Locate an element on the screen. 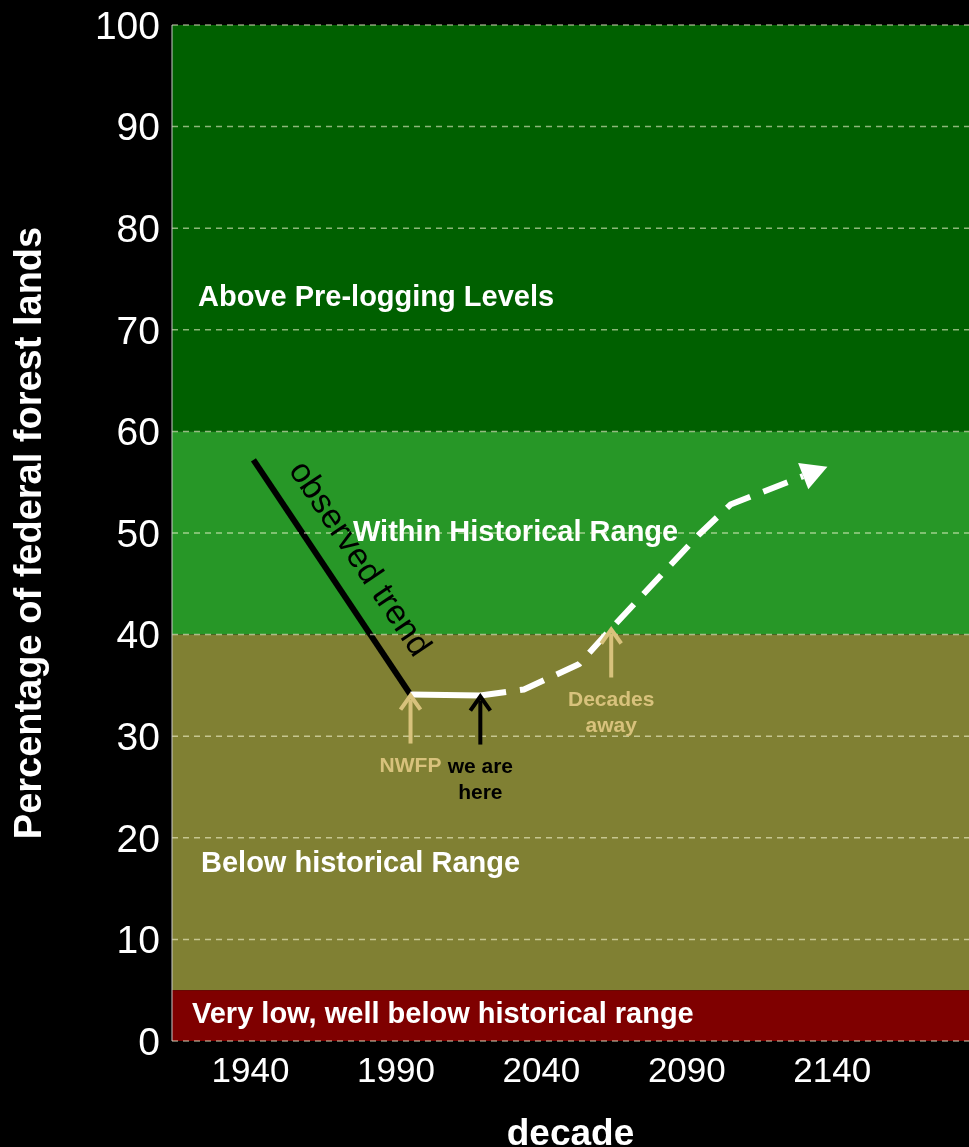 The height and width of the screenshot is (1147, 969). y-tick-label: 50 is located at coordinates (138, 533).